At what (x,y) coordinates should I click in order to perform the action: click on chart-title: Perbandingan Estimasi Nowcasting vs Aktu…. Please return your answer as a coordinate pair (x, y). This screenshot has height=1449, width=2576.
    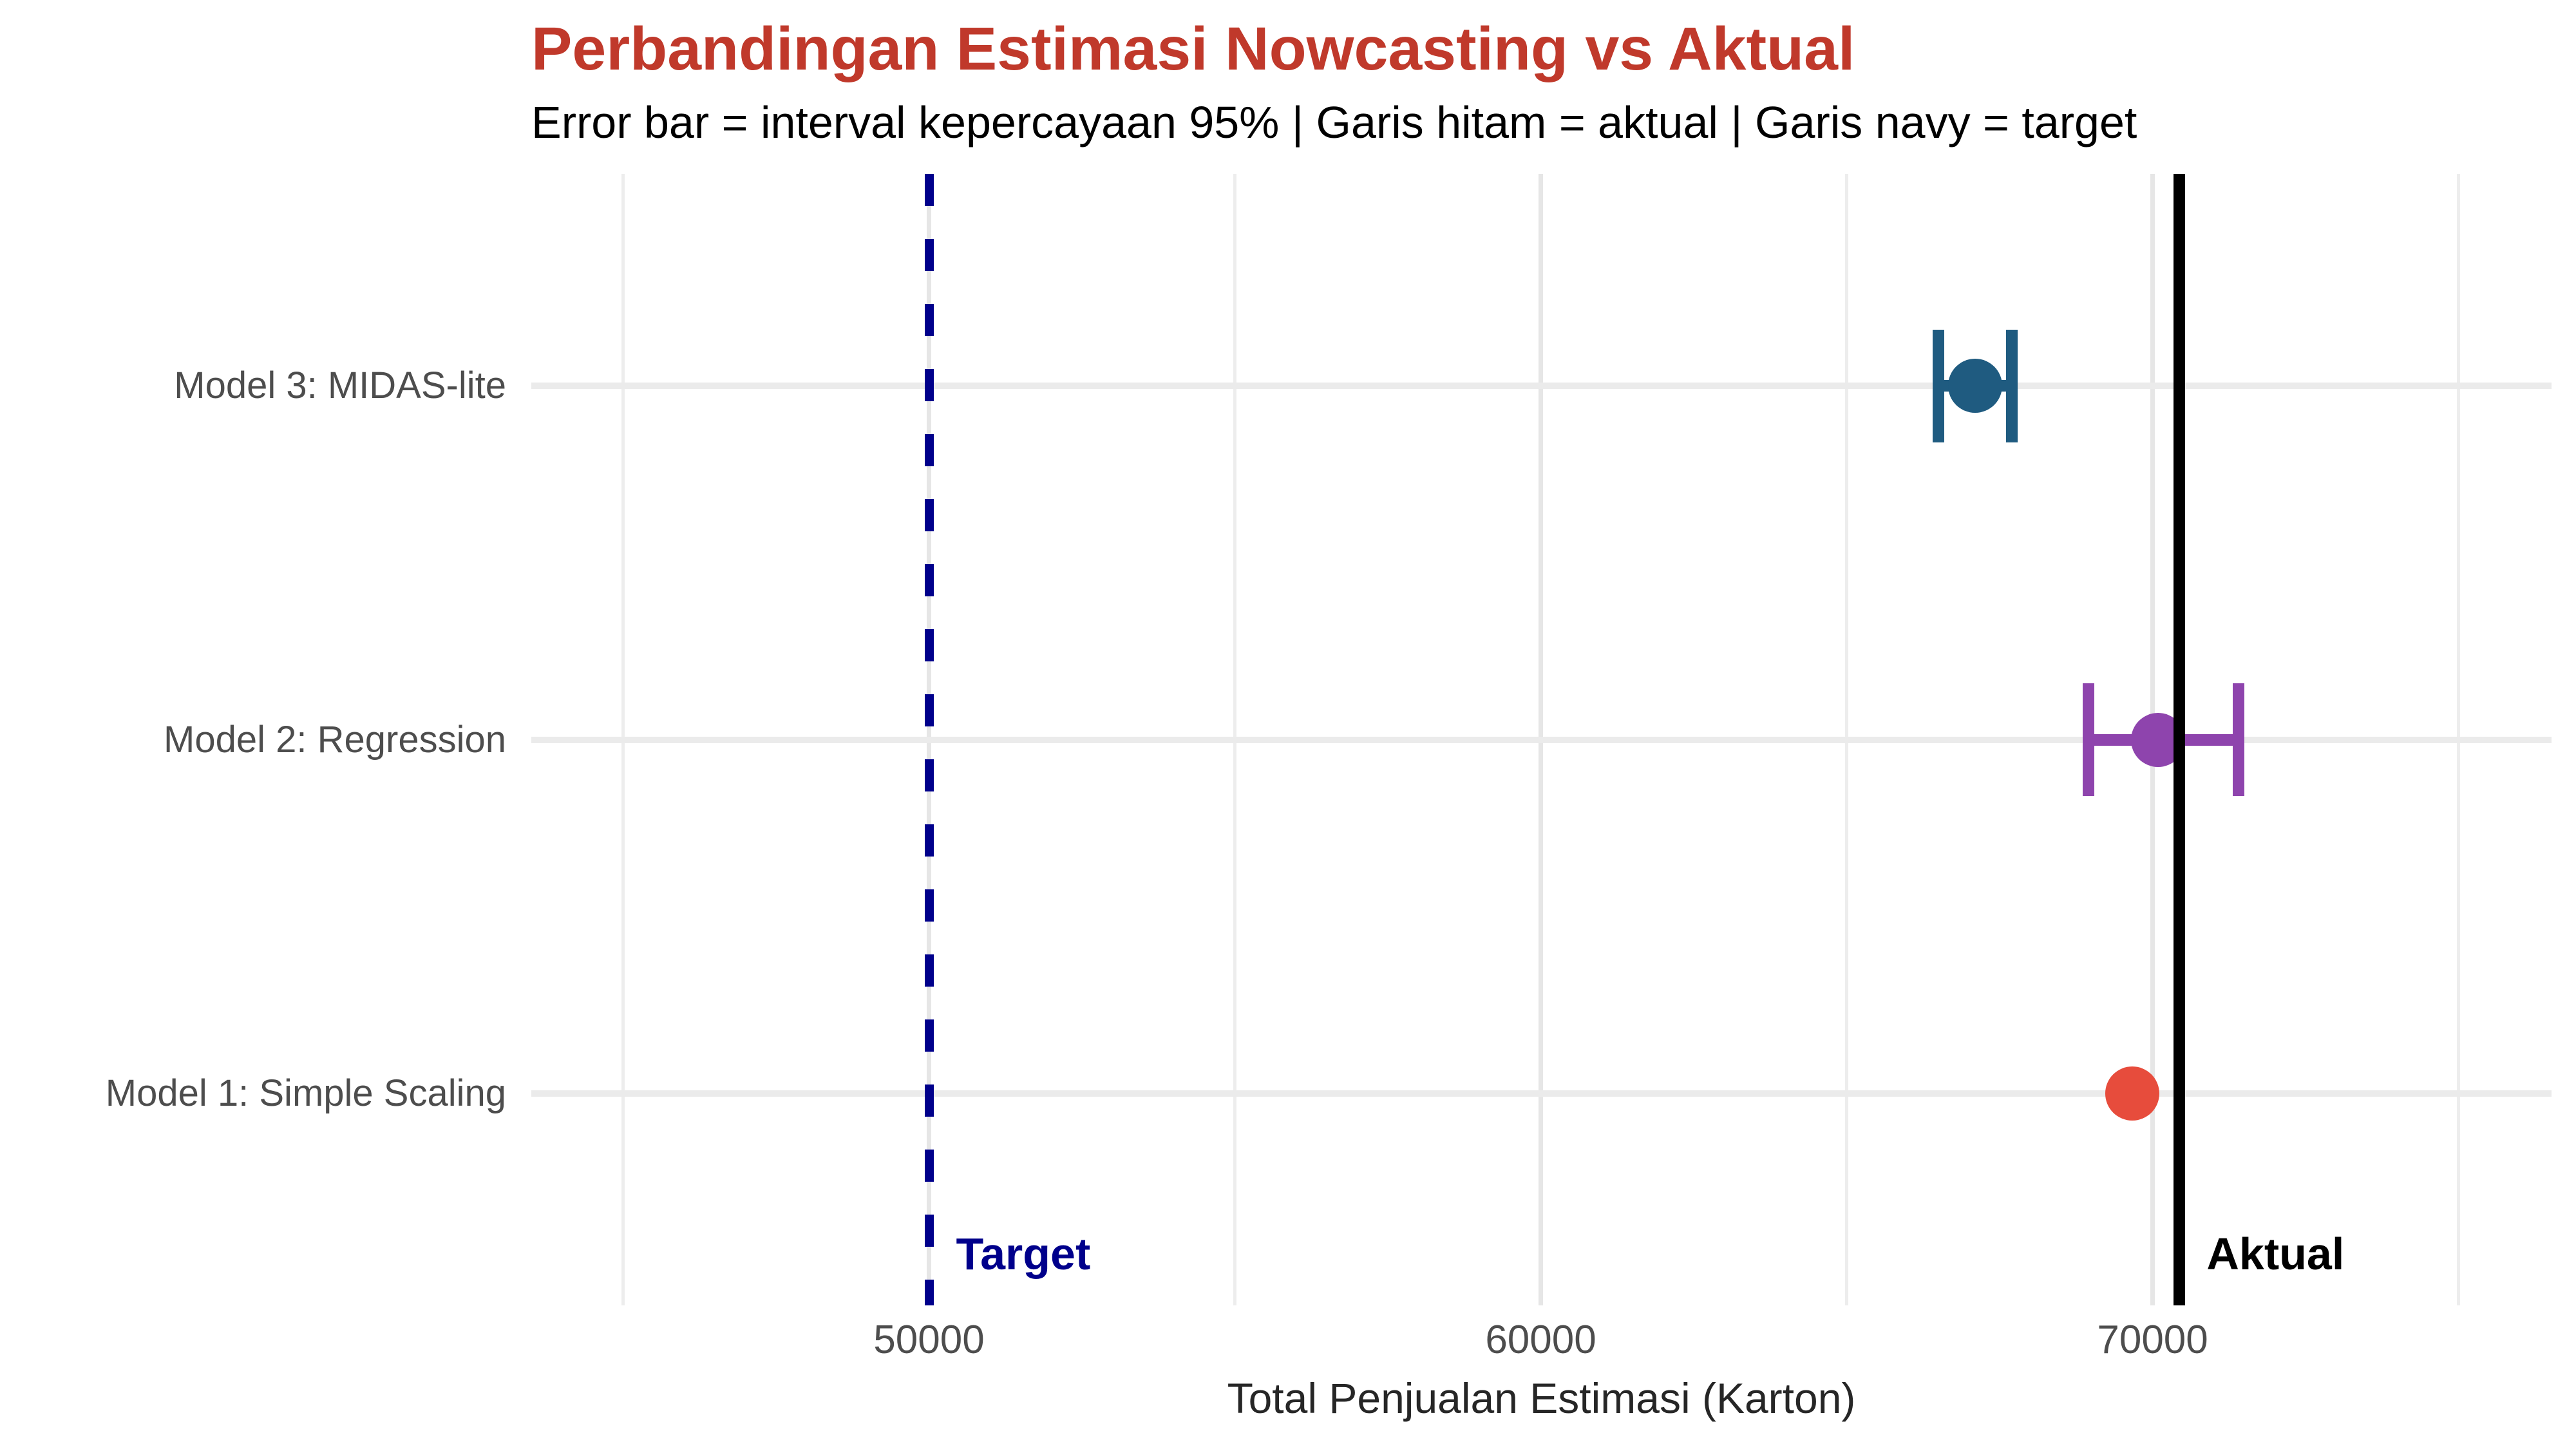
    Looking at the image, I should click on (1193, 49).